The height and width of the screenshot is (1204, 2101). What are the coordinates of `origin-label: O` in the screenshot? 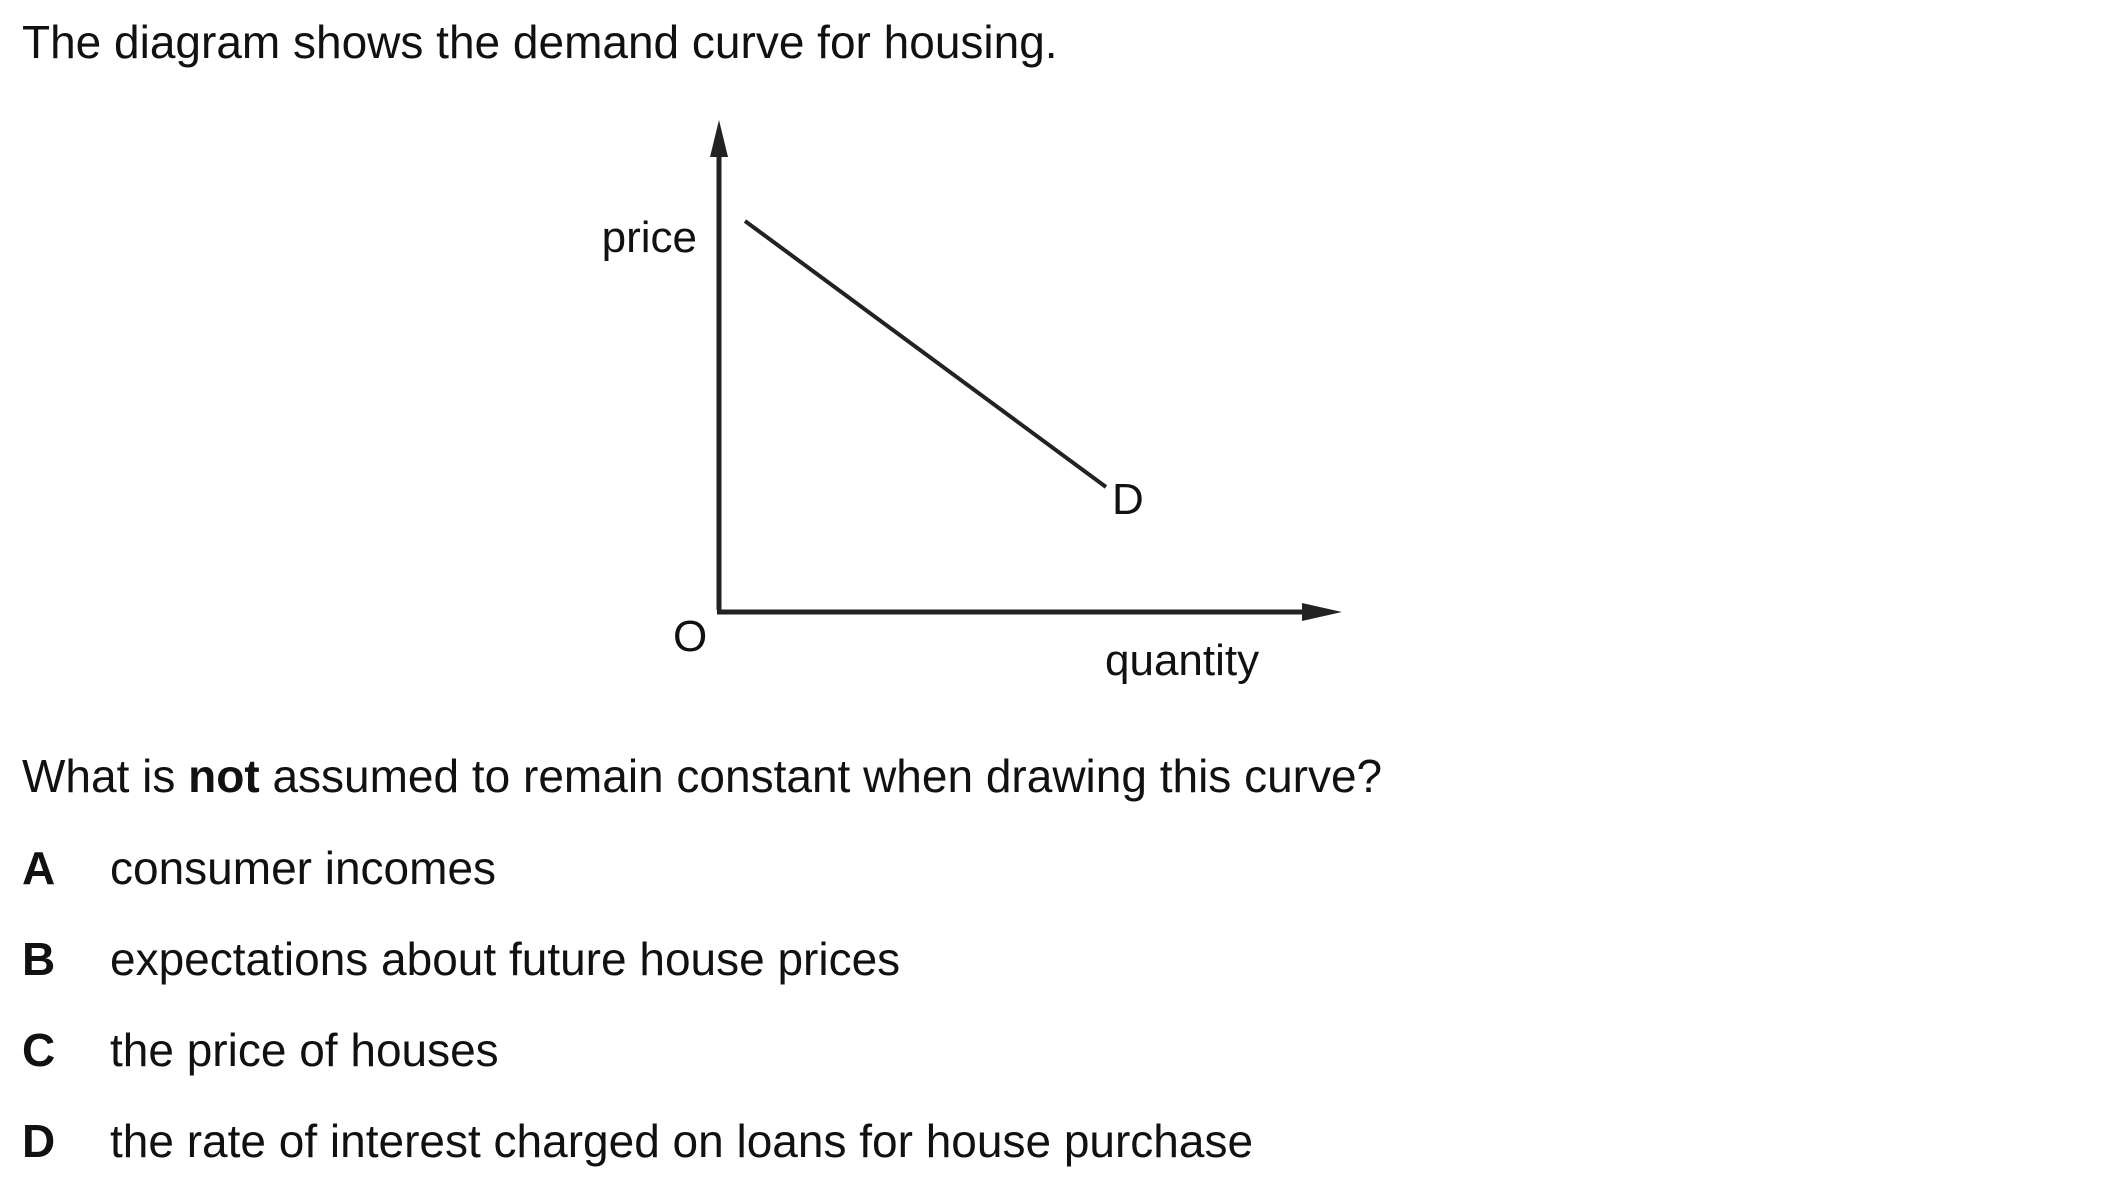 It's located at (690, 636).